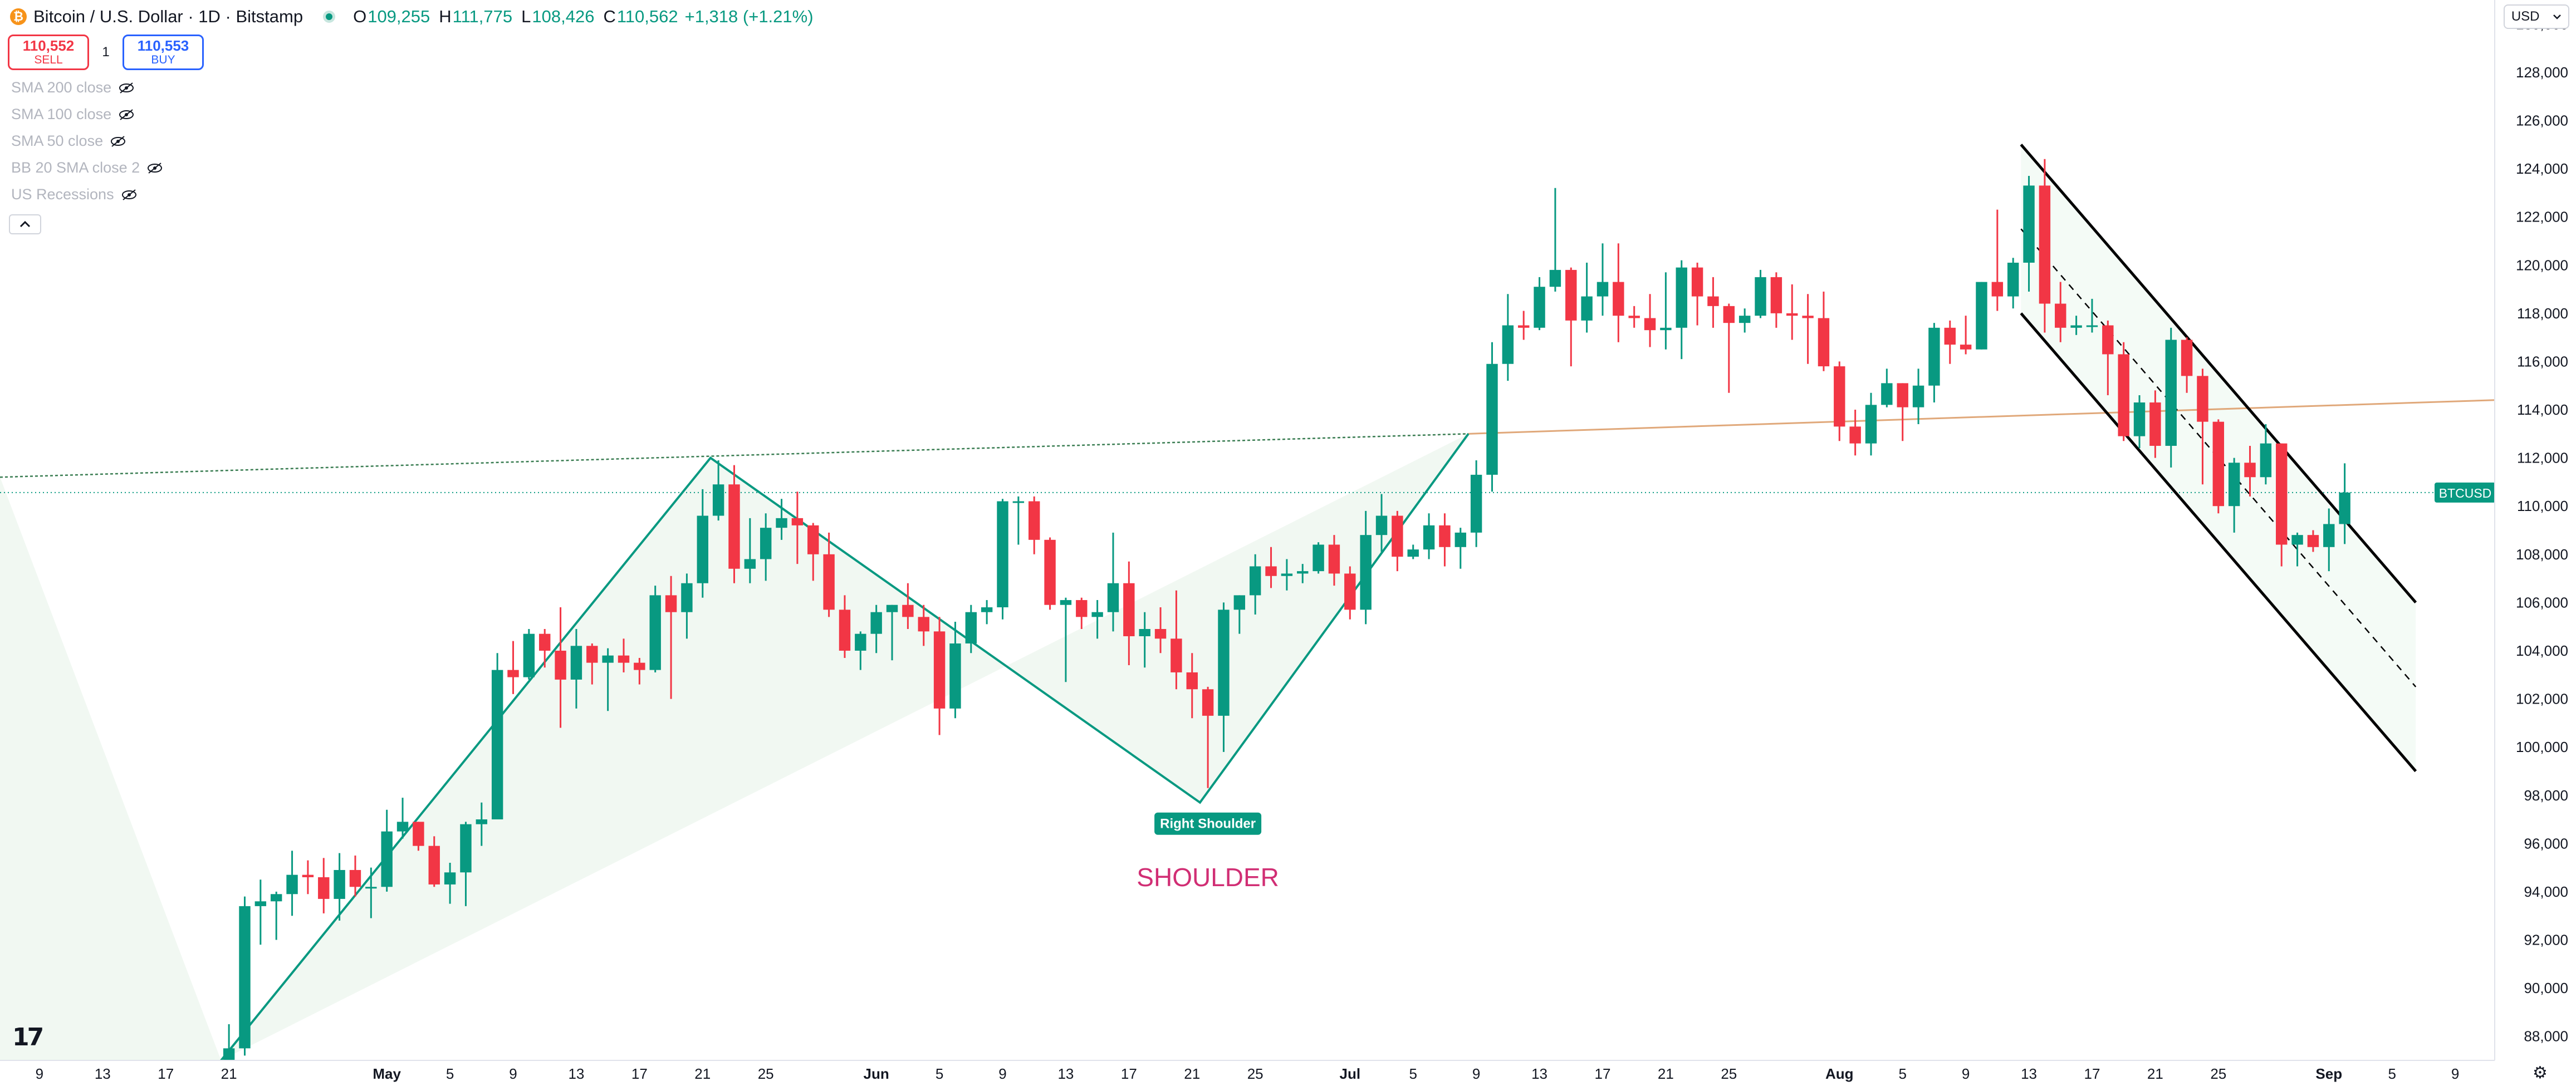 The height and width of the screenshot is (1091, 2576). Describe the element at coordinates (73, 114) in the screenshot. I see `indicator-sma-100: SMA 100 close` at that location.